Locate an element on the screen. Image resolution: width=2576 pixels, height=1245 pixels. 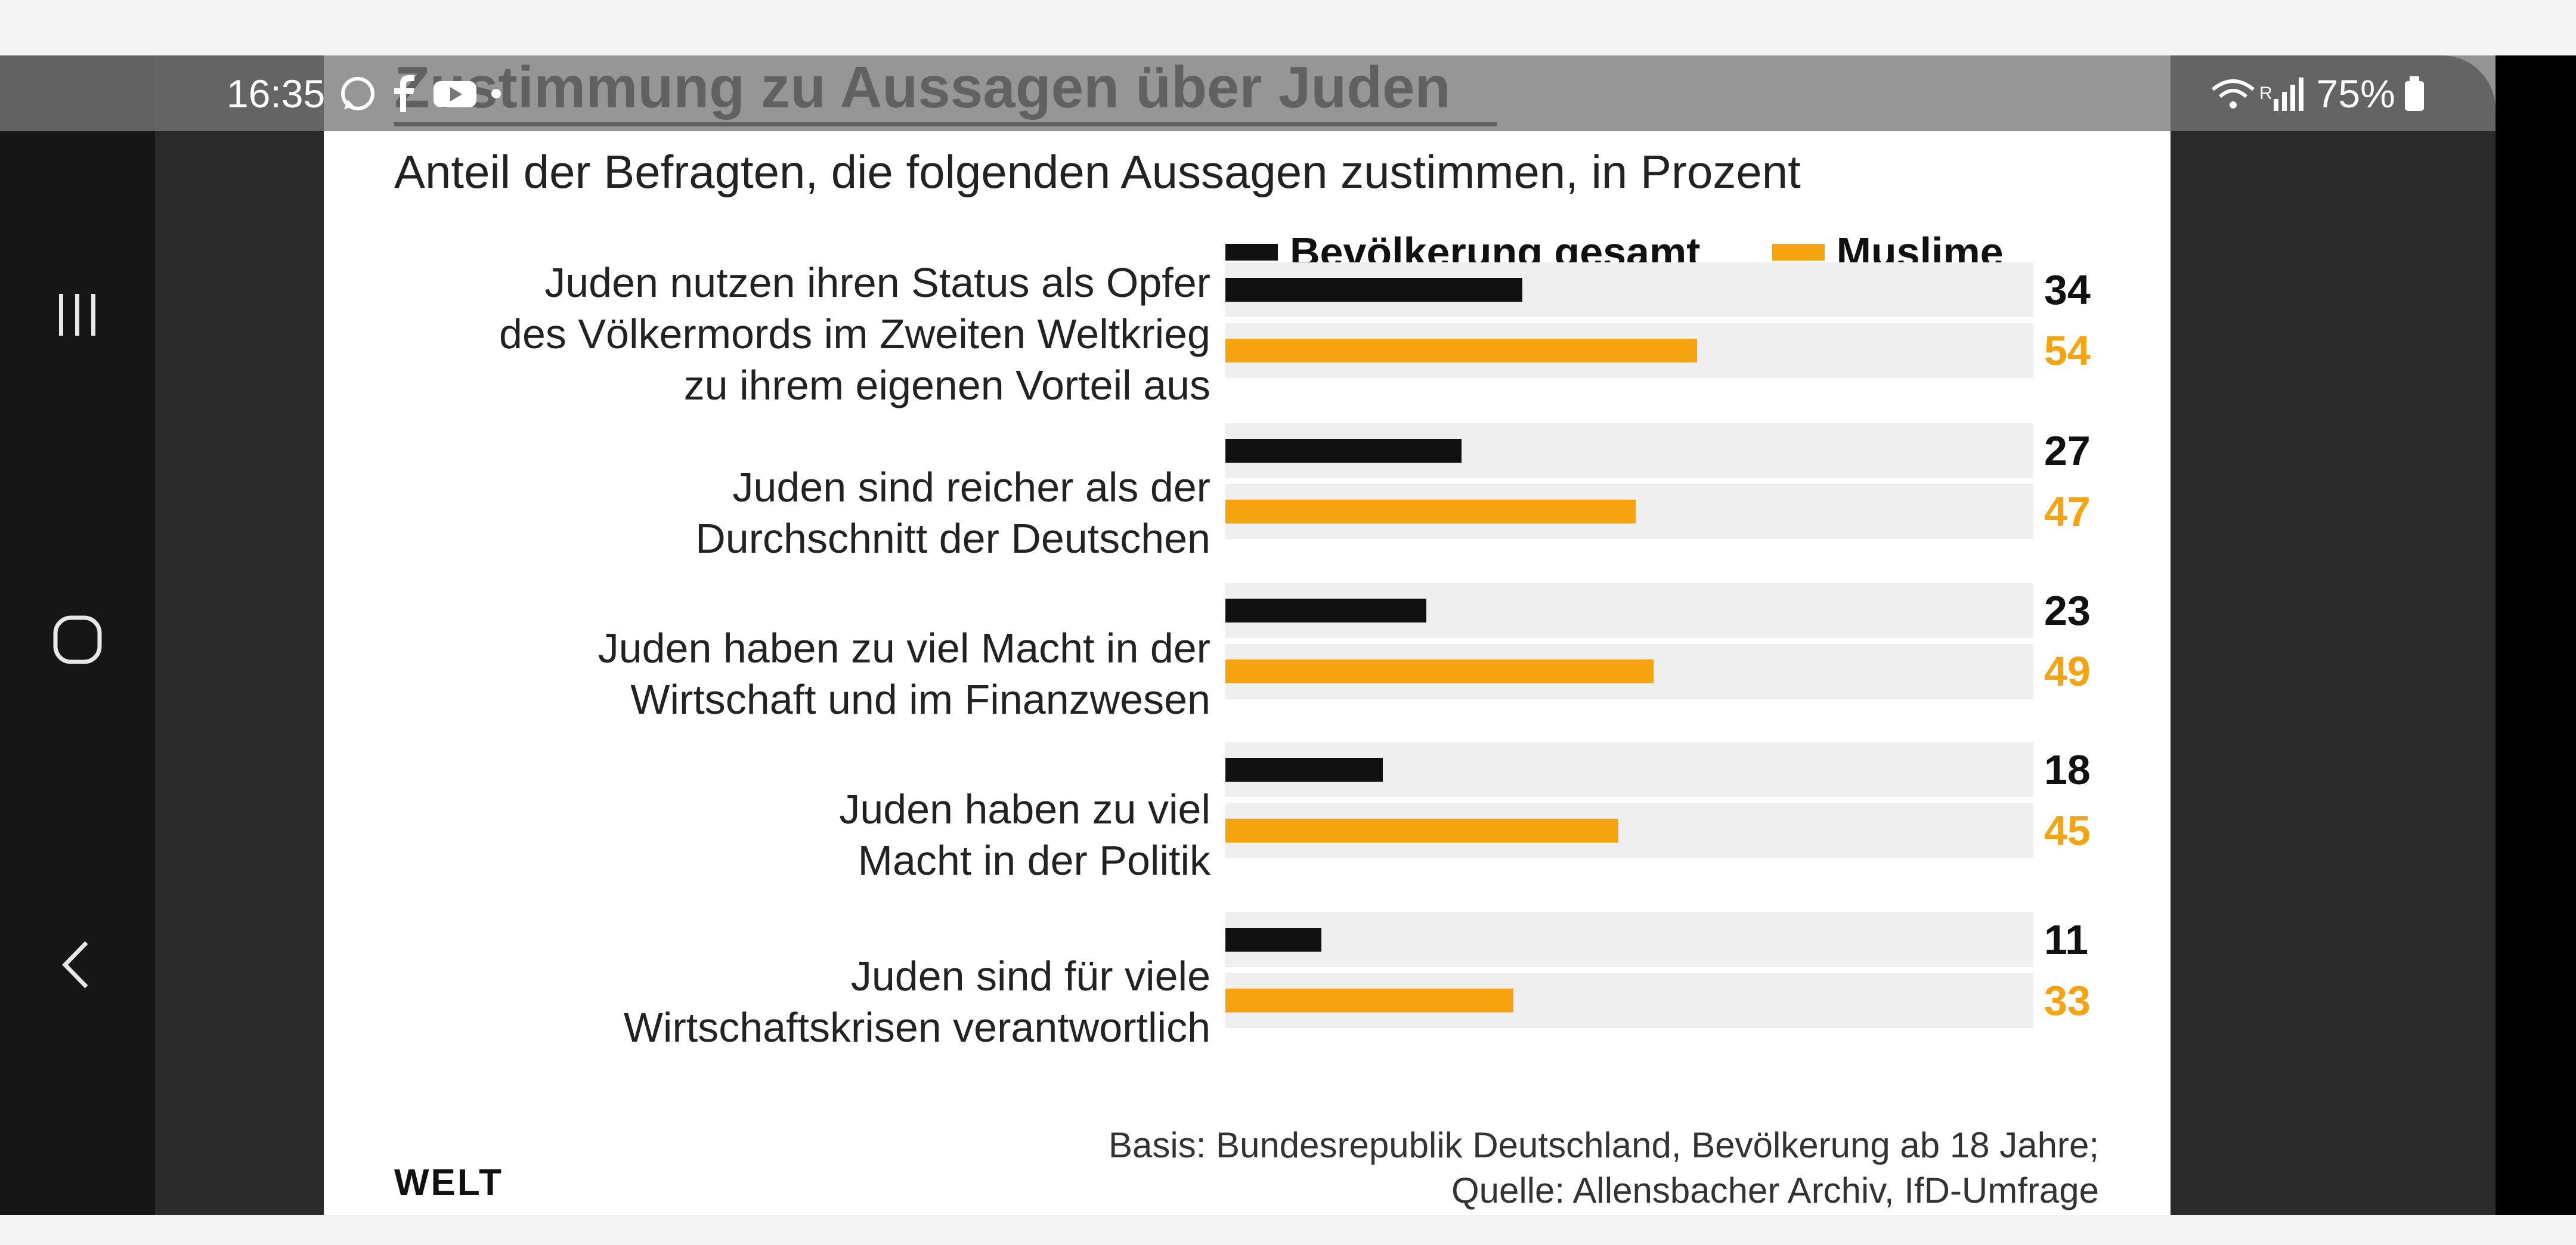
category-label-line: Juden sind für viele is located at coordinates (1030, 976).